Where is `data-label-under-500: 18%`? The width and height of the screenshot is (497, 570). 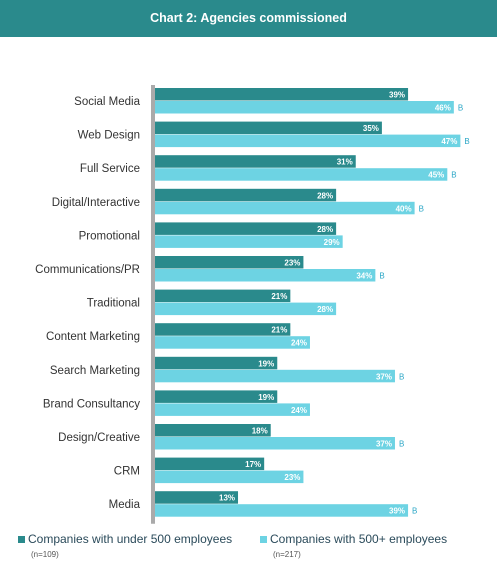 data-label-under-500: 18% is located at coordinates (260, 431).